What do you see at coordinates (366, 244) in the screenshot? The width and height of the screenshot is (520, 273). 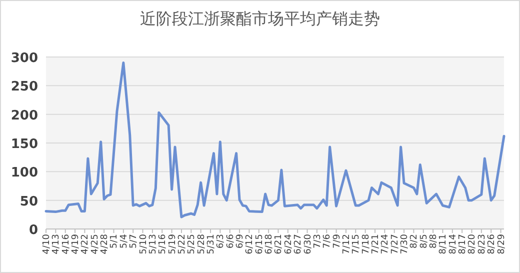 I see `x-tick-label: 7/18` at bounding box center [366, 244].